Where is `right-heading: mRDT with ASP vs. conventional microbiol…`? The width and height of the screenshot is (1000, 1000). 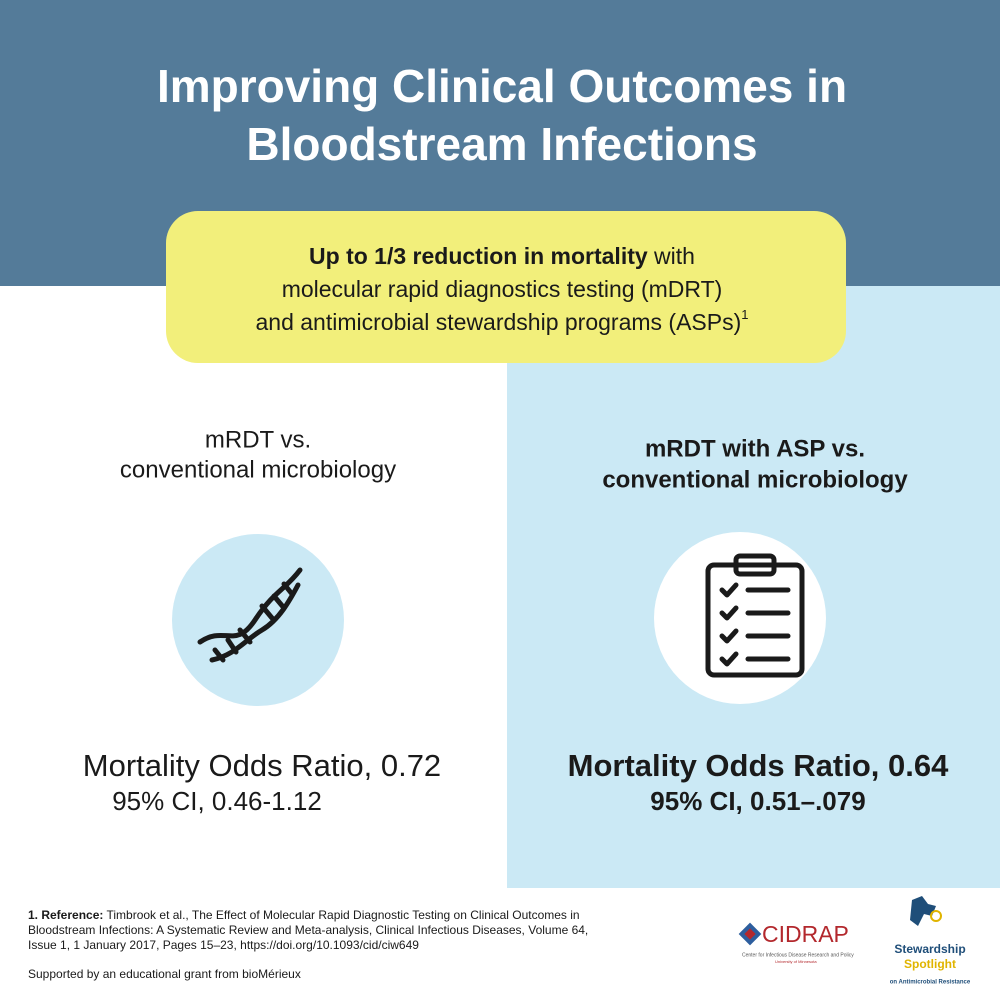 right-heading: mRDT with ASP vs. conventional microbiol… is located at coordinates (755, 464).